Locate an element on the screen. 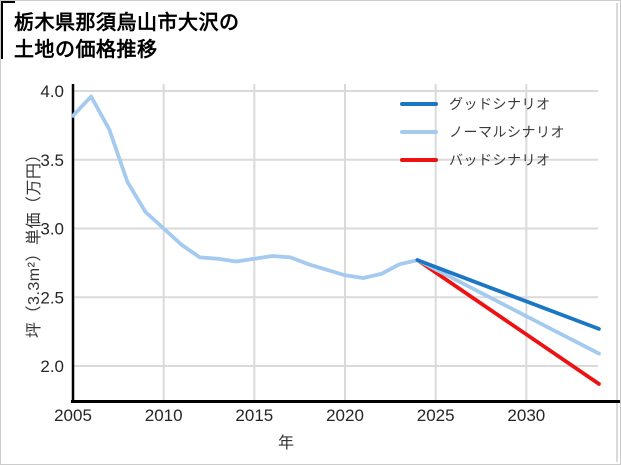  legend-item-good: グッドシナリオ is located at coordinates (482, 104).